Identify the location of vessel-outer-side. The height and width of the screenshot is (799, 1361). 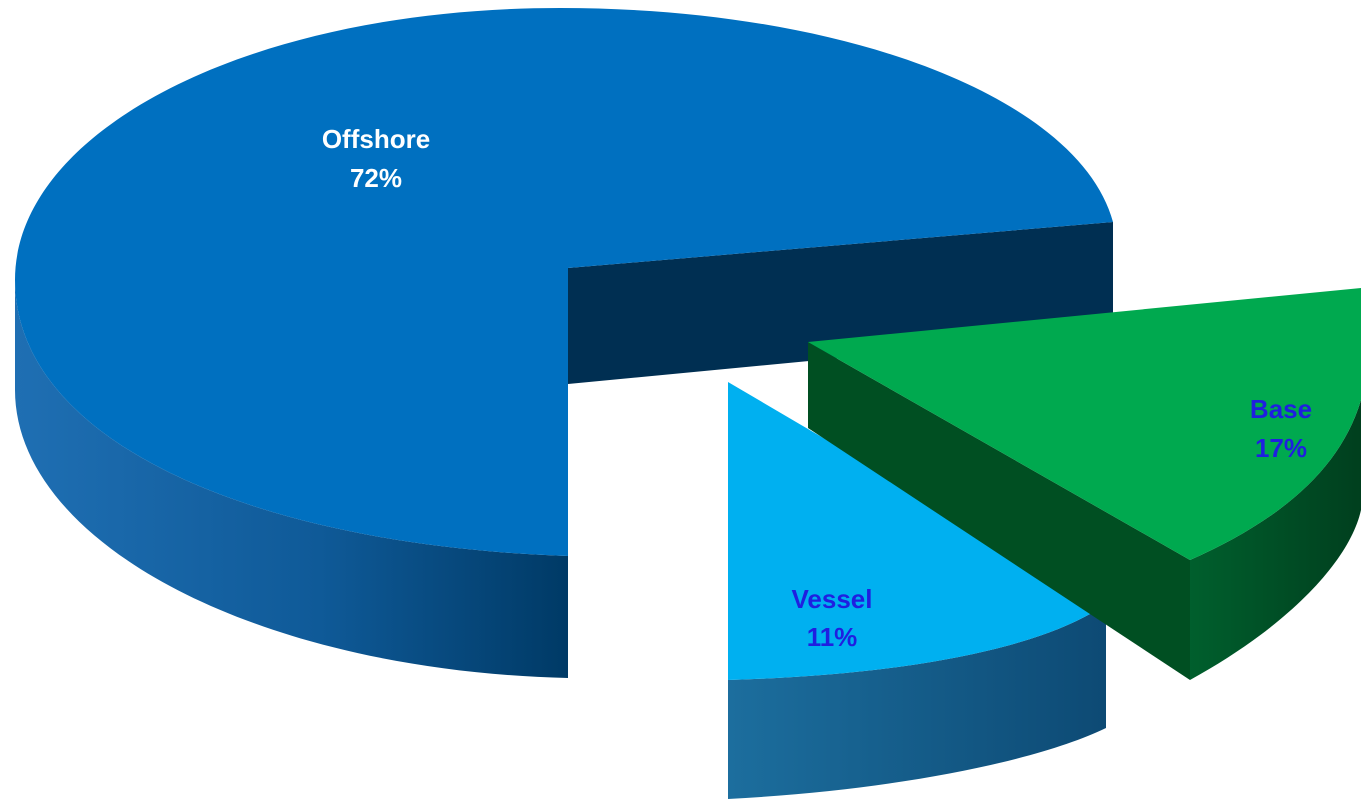
(917, 701).